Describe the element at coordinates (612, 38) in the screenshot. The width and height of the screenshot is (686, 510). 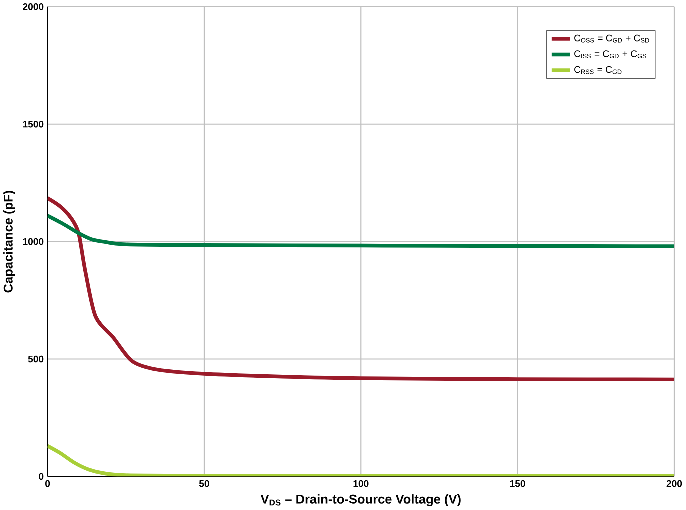
I see `legend-label: C$_{OSS}$ = C$_{GD}$ + C$_{SD}$` at that location.